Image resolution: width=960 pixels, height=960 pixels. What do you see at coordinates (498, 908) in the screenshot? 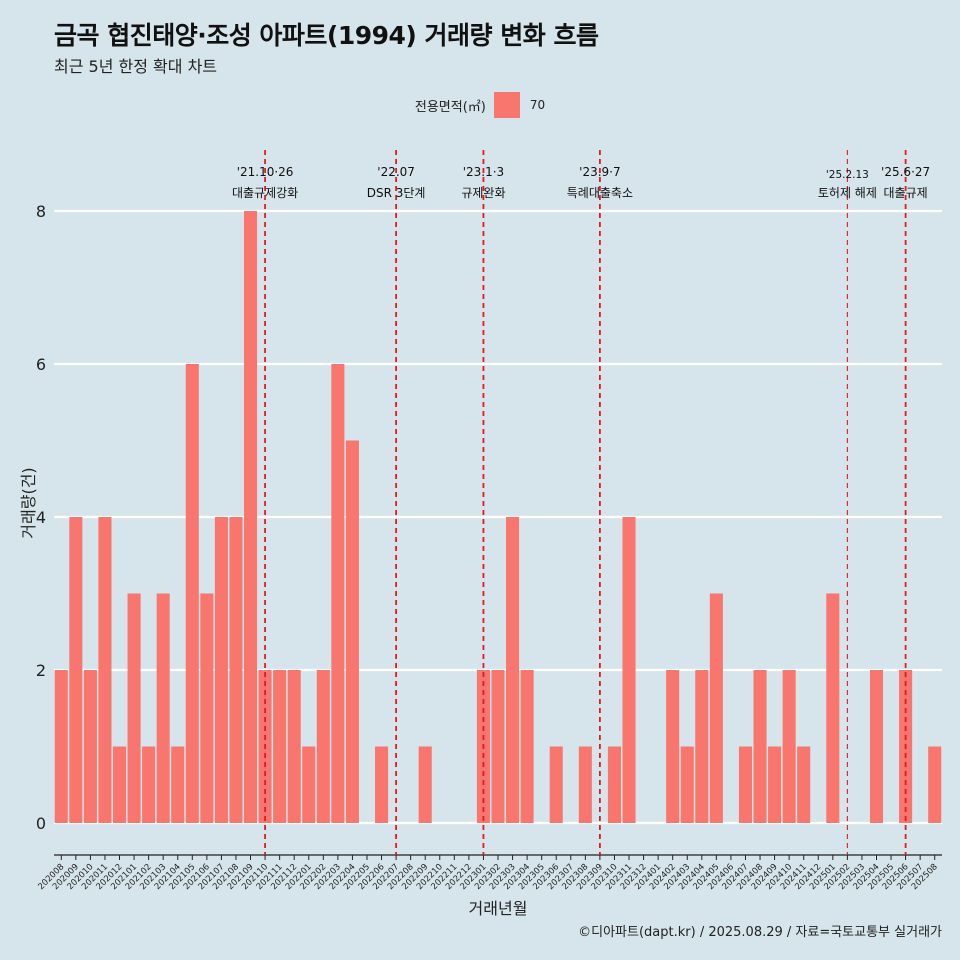
I see `x-axis-title: 거래년월` at bounding box center [498, 908].